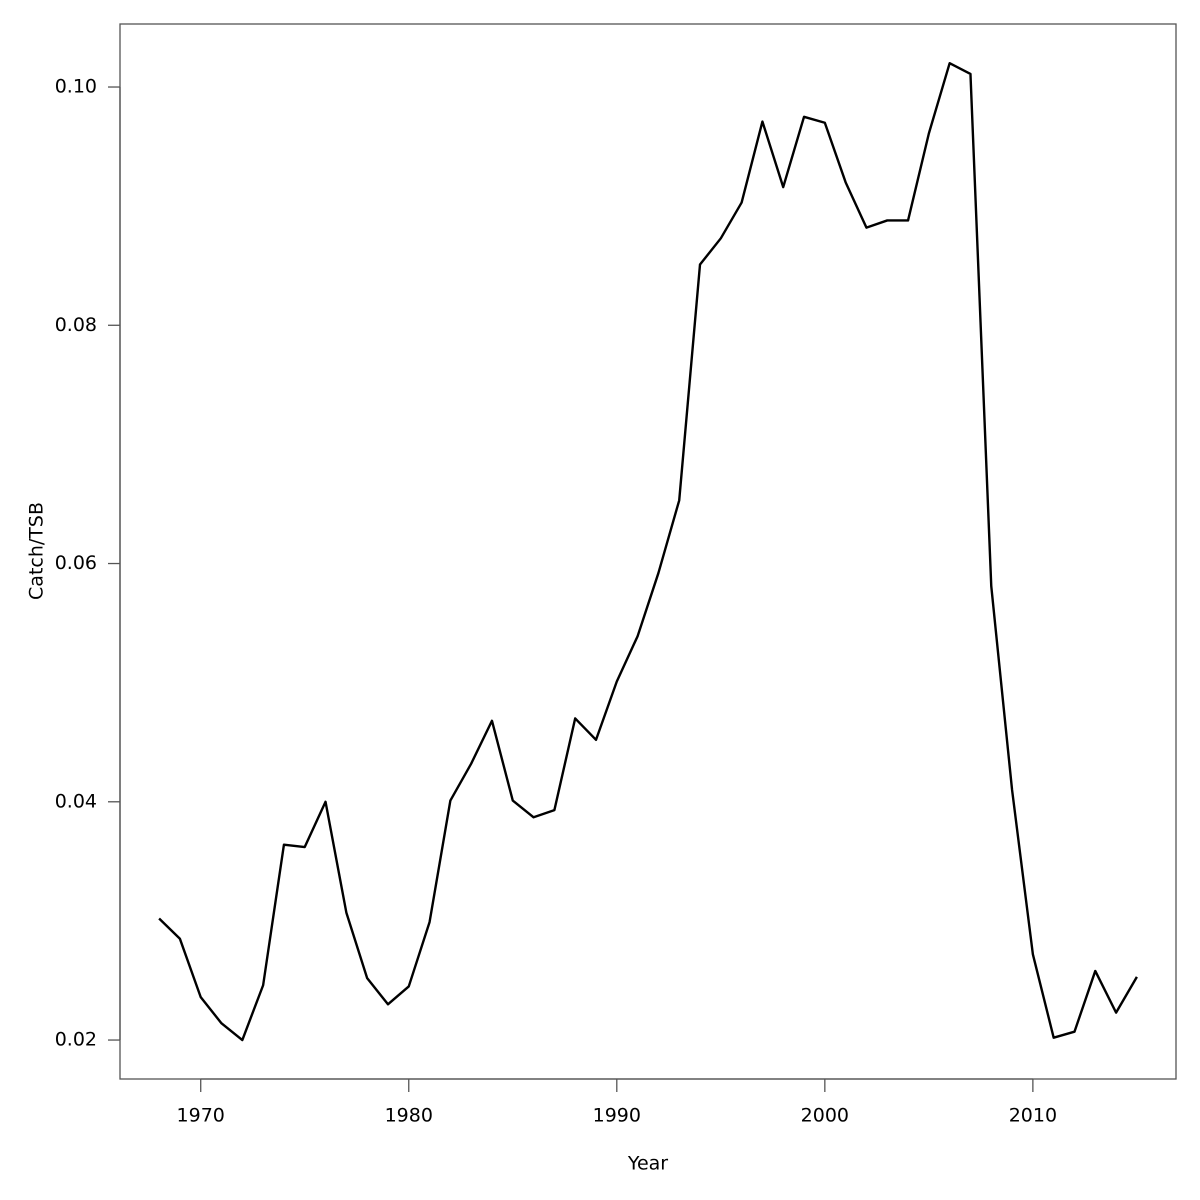  Describe the element at coordinates (201, 1116) in the screenshot. I see `x-tick-label: 1970` at that location.